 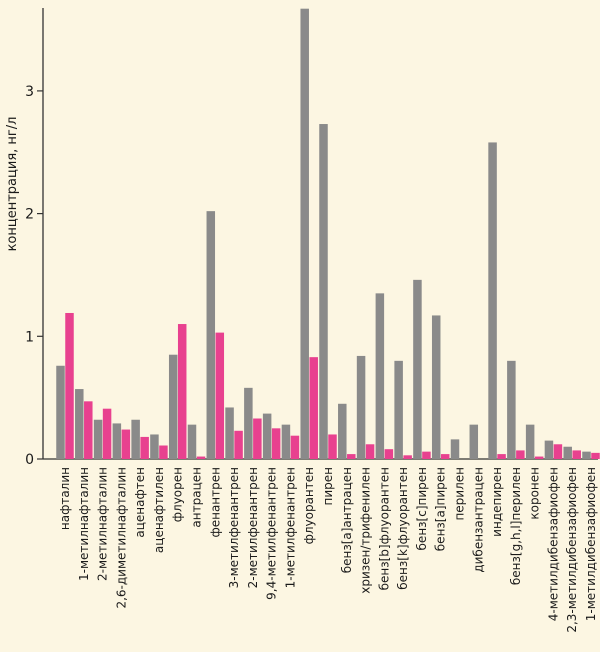 I want to click on y-axis-title: концентрация, нг/л, so click(x=12, y=184).